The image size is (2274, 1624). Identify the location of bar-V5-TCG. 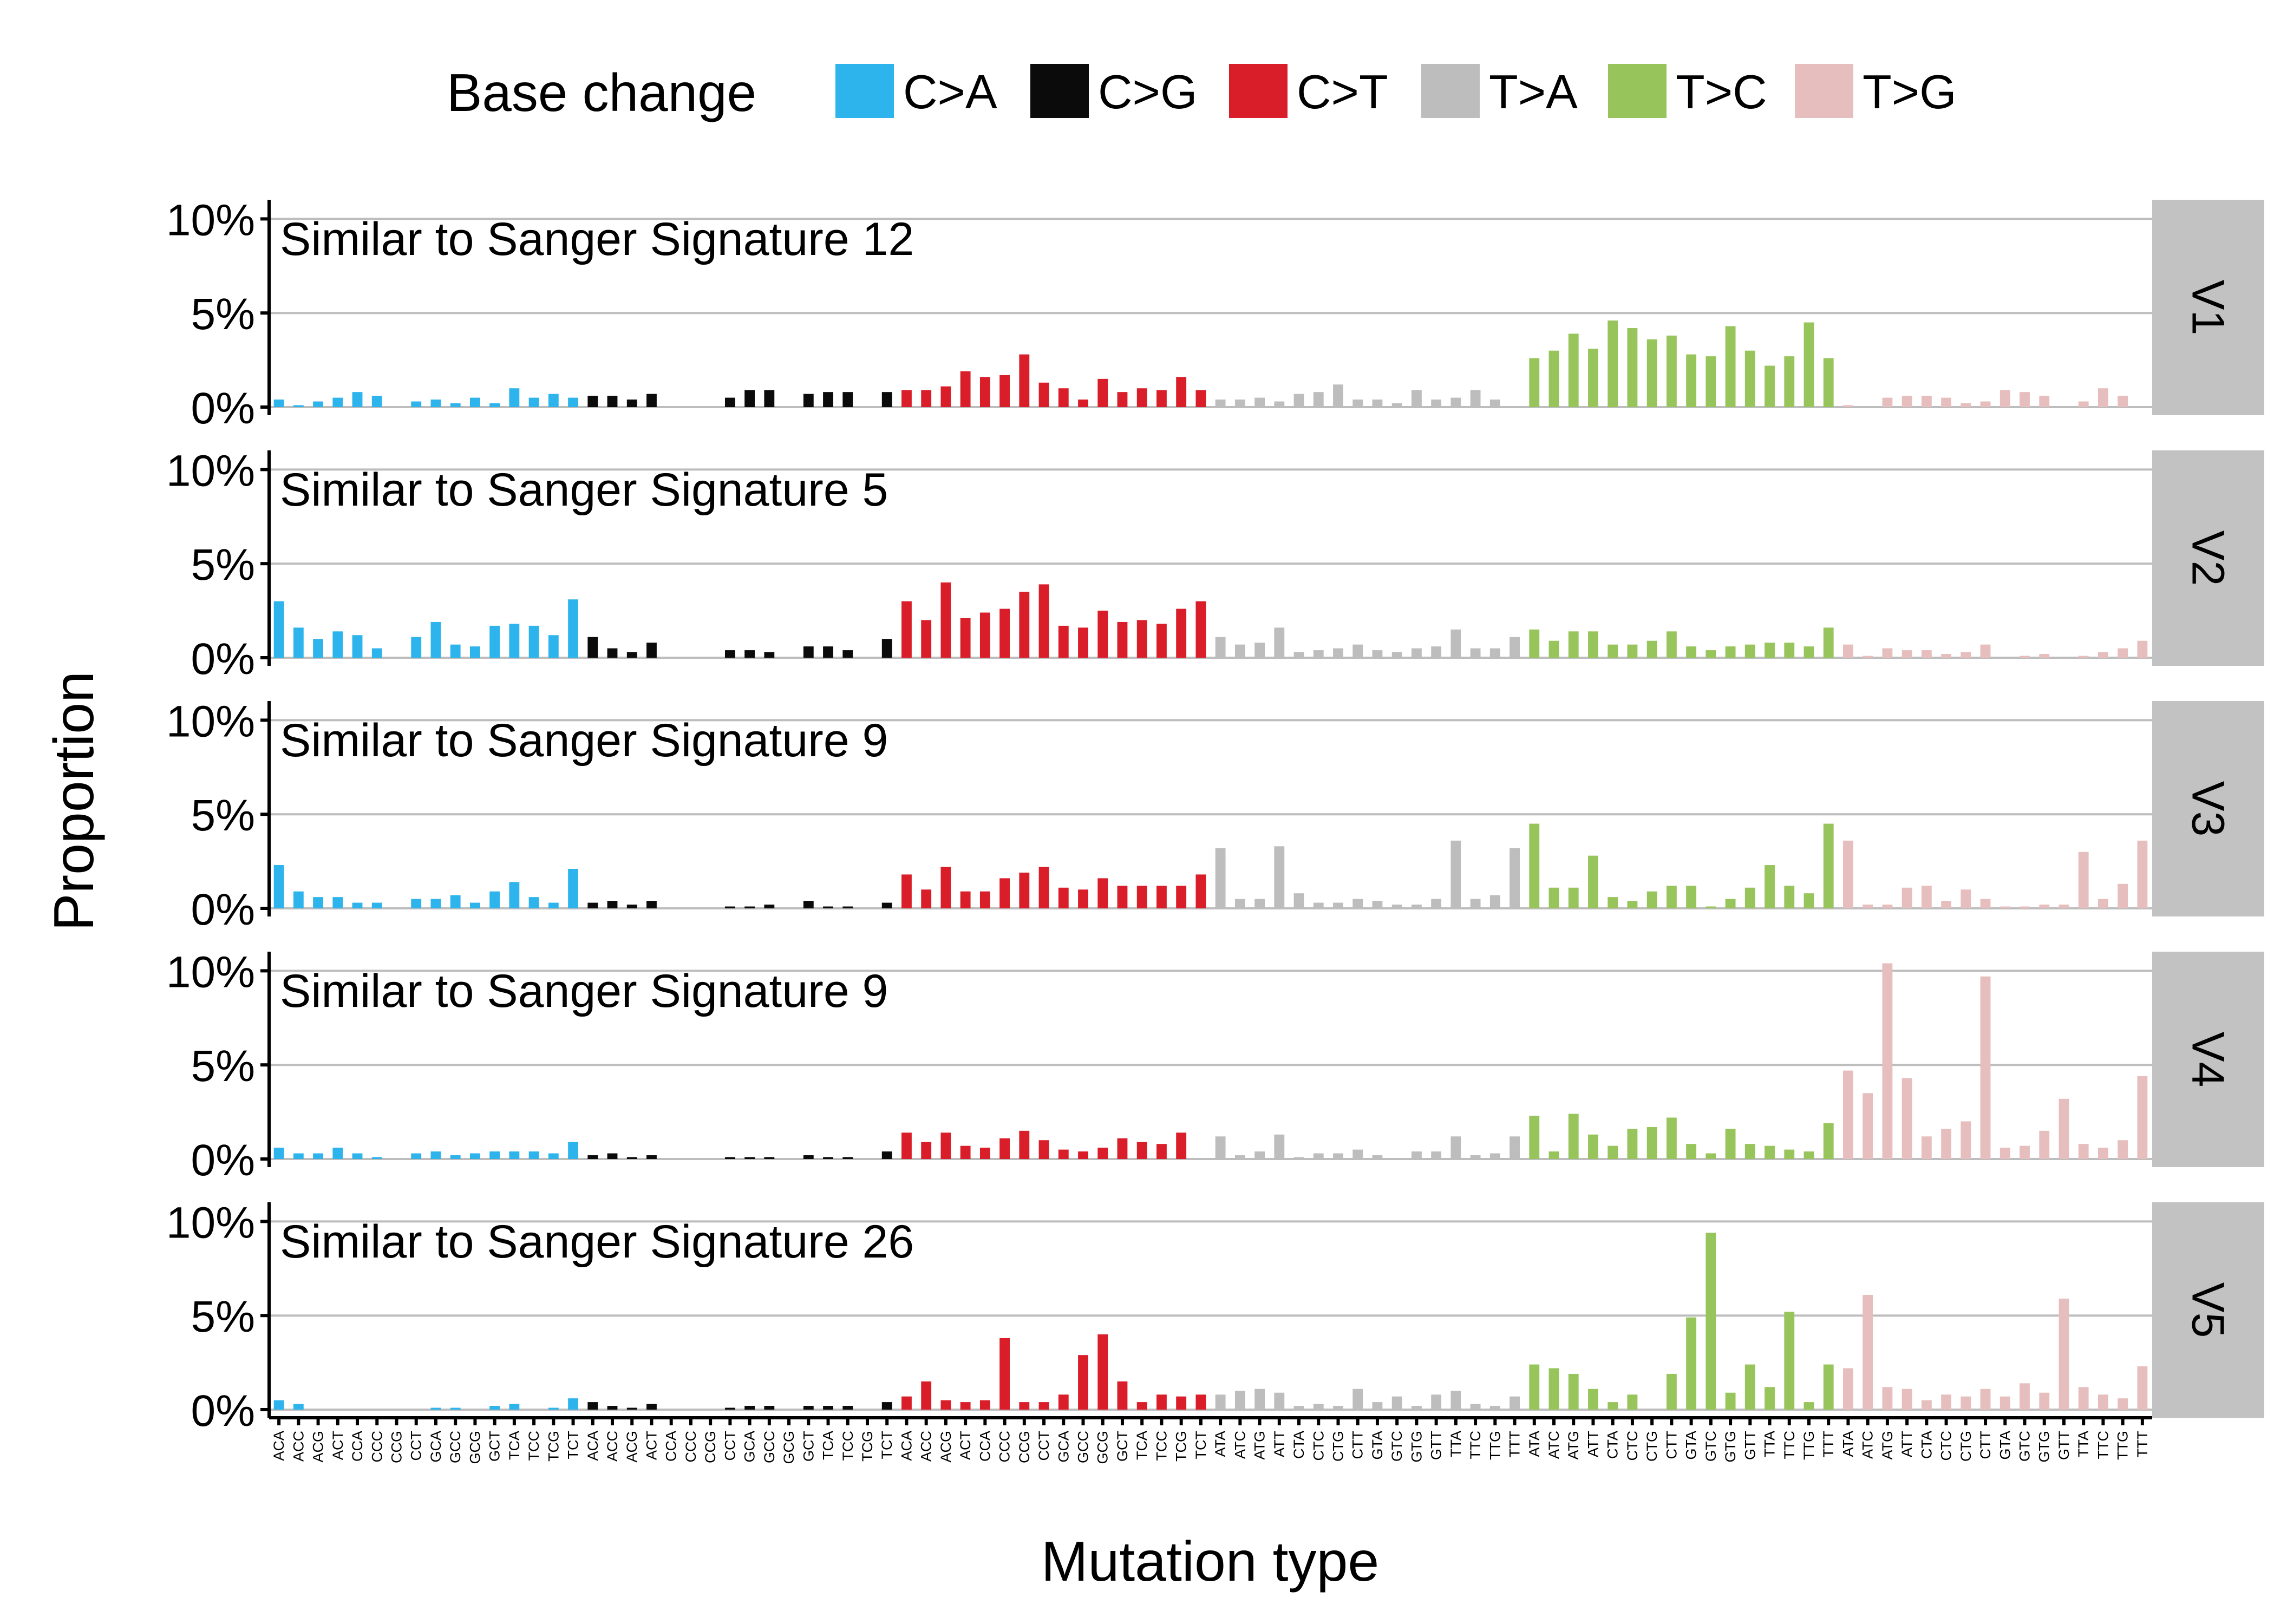
(1181, 1403).